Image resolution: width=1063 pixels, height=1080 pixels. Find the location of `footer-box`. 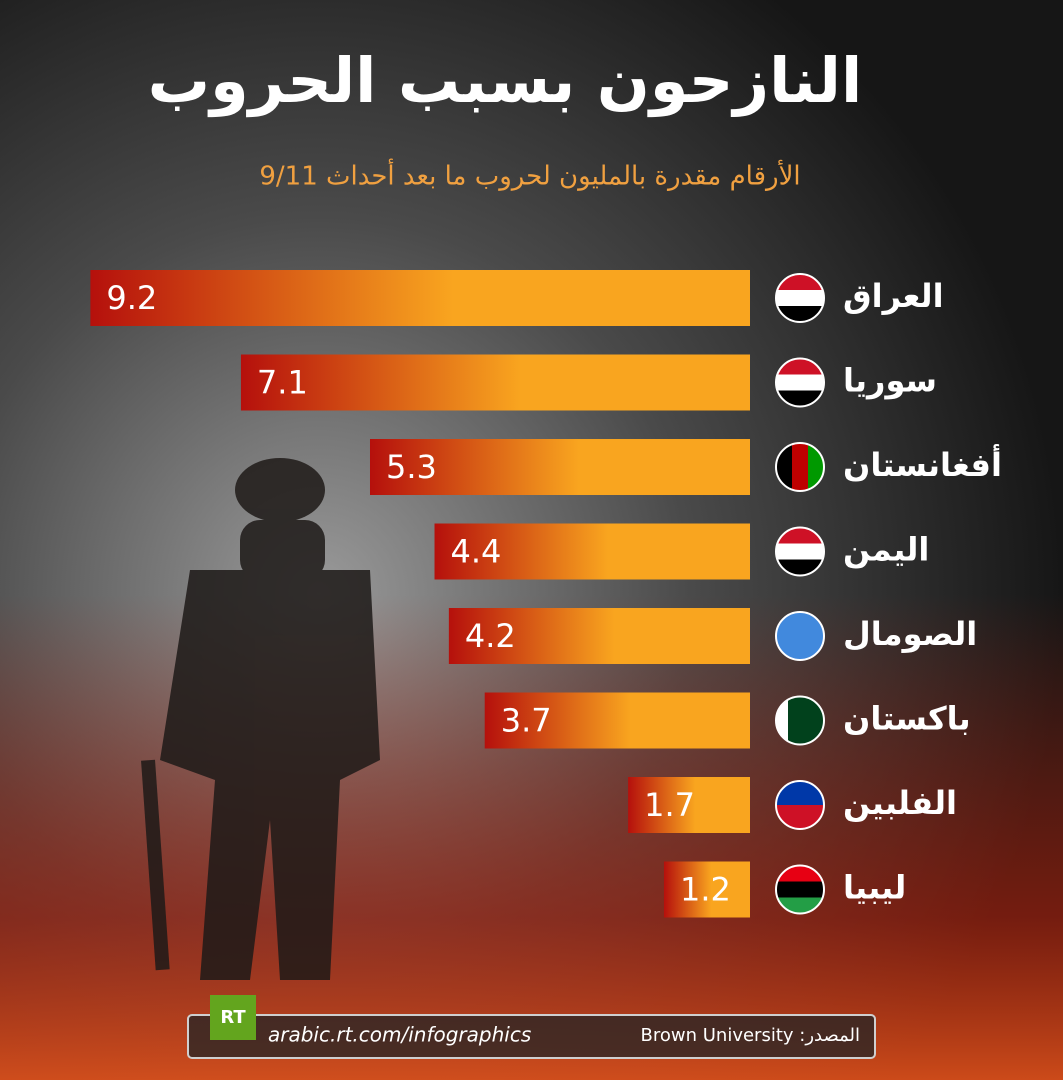

footer-box is located at coordinates (531, 1036).